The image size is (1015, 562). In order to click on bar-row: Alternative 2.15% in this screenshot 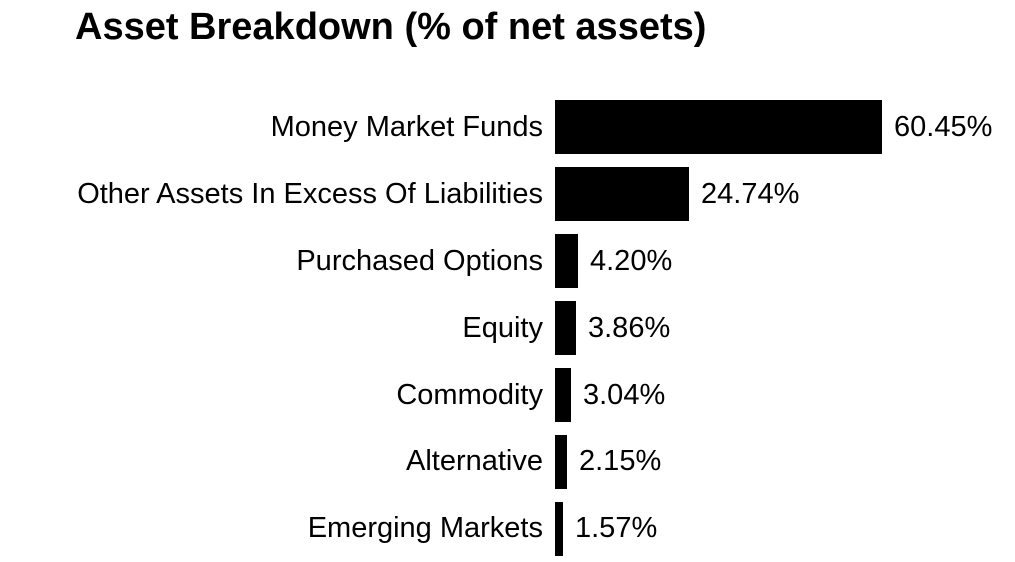, I will do `click(507, 461)`.